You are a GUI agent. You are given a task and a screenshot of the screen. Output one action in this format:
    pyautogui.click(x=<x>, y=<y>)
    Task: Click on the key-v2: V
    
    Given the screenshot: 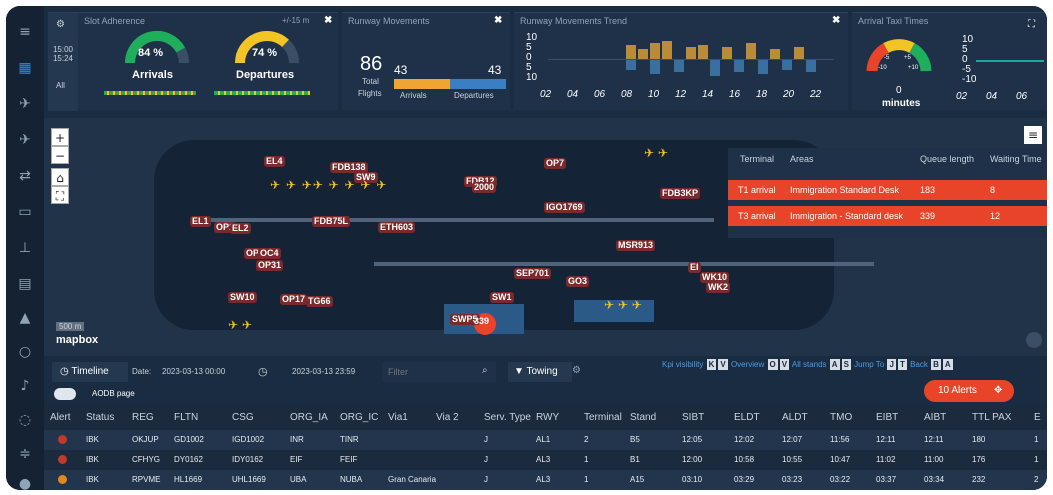 What is the action you would take?
    pyautogui.click(x=784, y=364)
    